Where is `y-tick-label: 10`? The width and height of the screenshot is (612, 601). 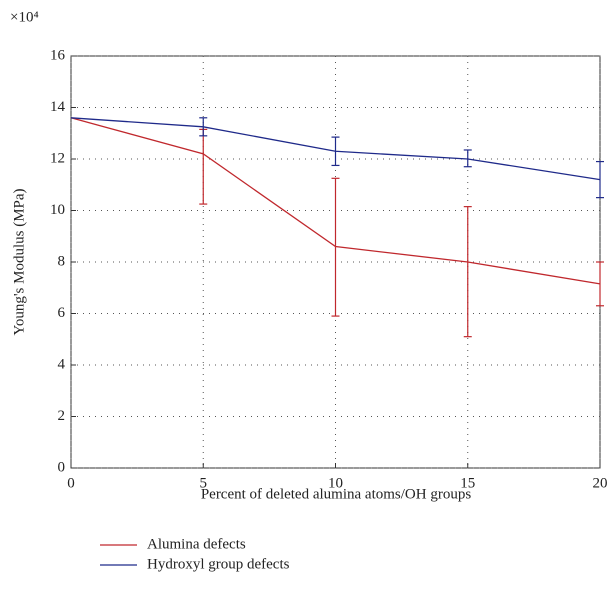 y-tick-label: 10 is located at coordinates (57, 210).